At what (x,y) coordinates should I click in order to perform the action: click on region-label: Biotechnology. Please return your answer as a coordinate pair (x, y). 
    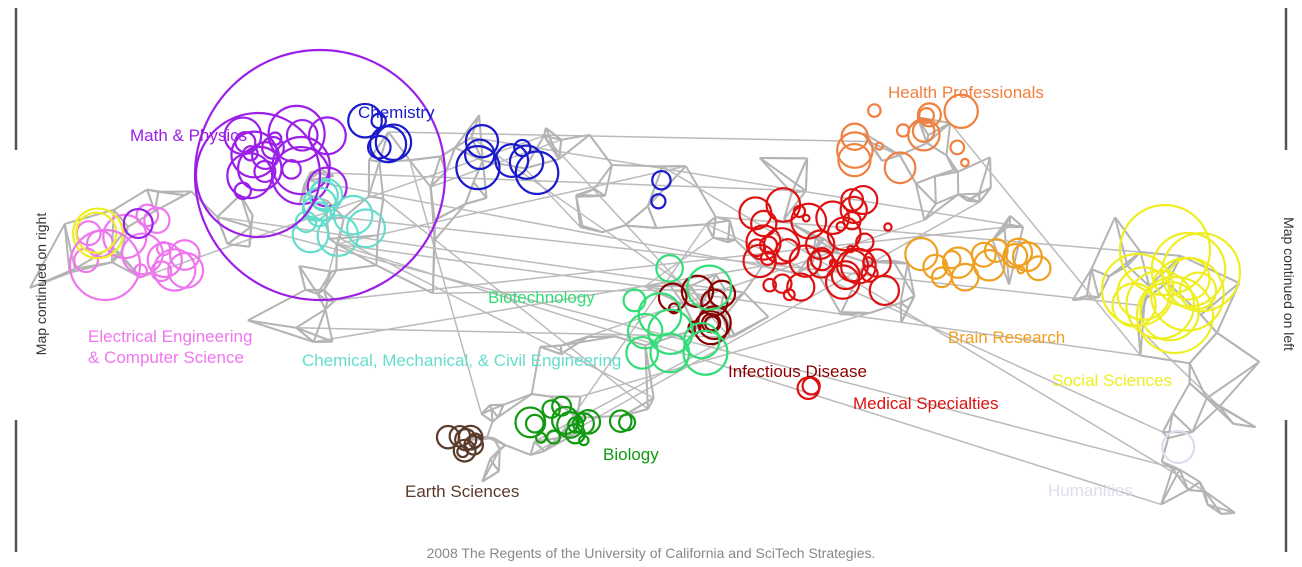
    Looking at the image, I should click on (541, 297).